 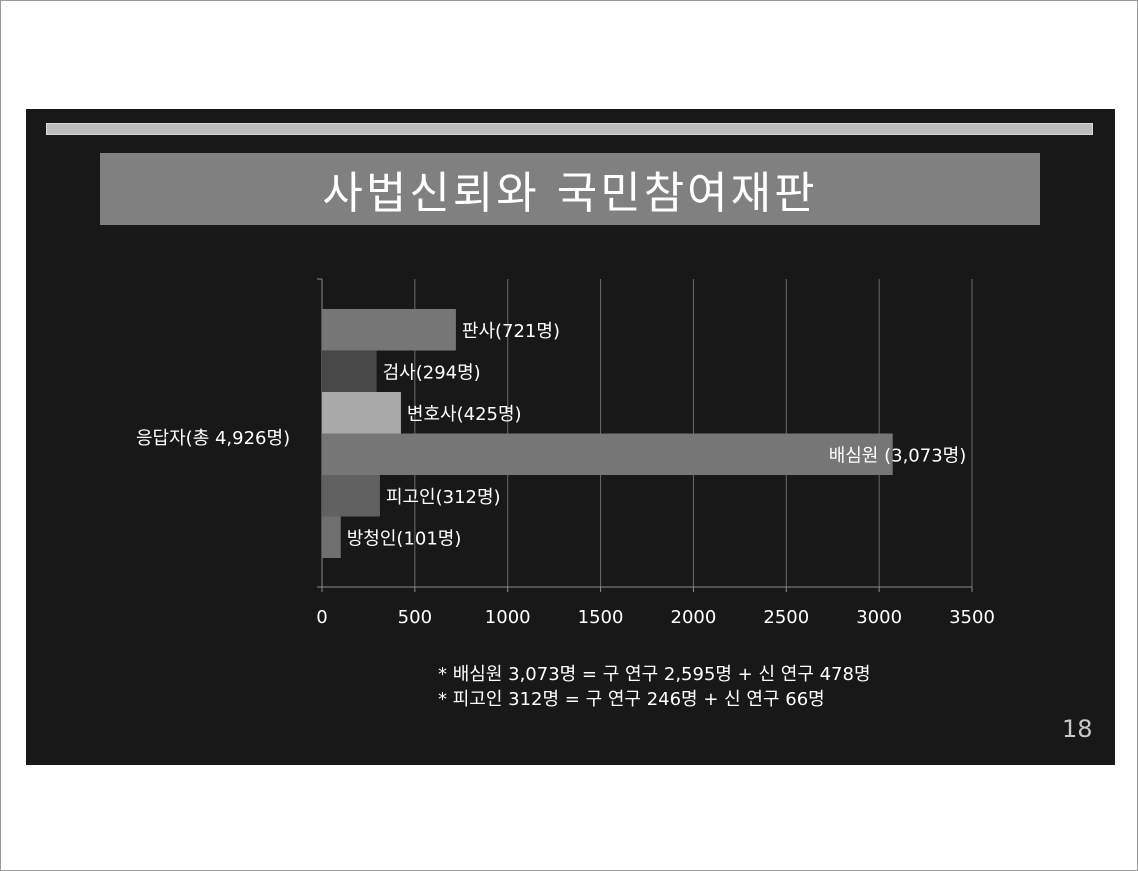 What do you see at coordinates (631, 699) in the screenshot?
I see `footnote-defendants: * 피고인 312명 = 구 연구 246명 + 신 연구 66명` at bounding box center [631, 699].